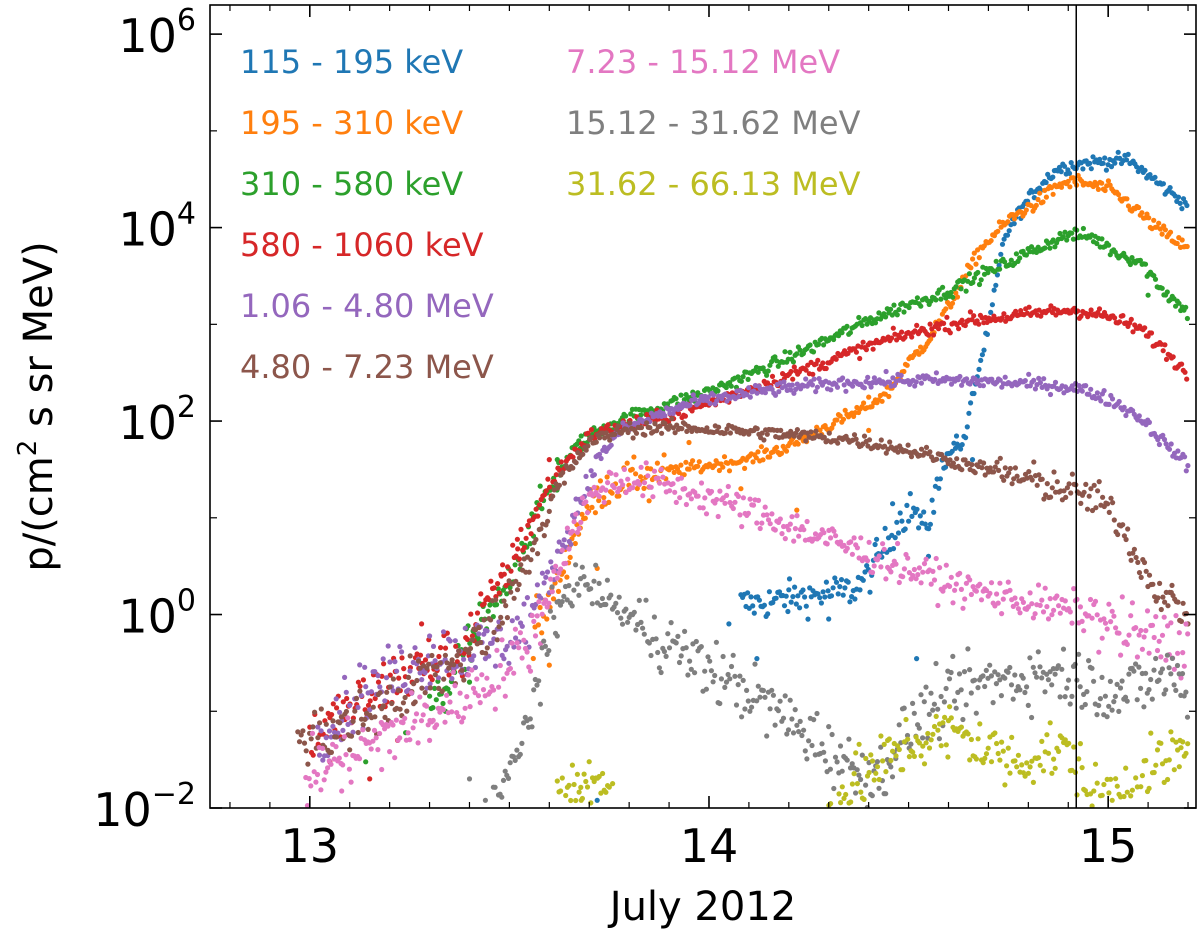 This screenshot has height=935, width=1200. Describe the element at coordinates (701, 907) in the screenshot. I see `x-axis-label: July 2012` at that location.